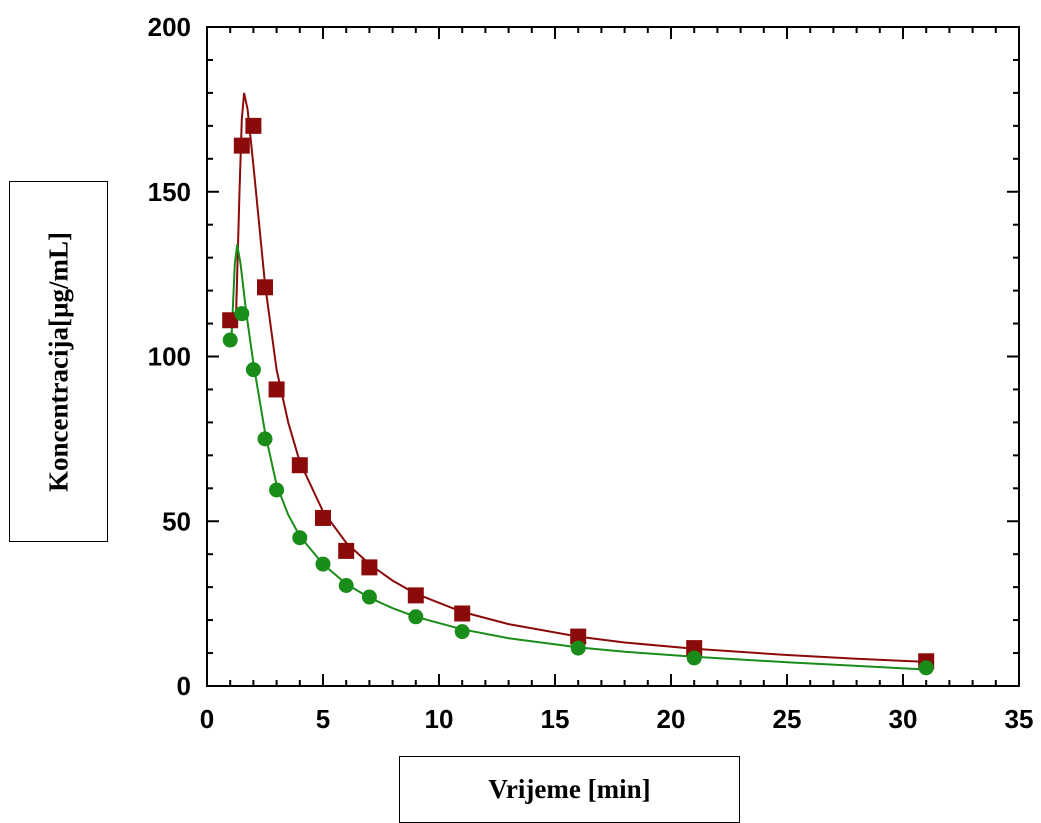 This screenshot has width=1041, height=823. Describe the element at coordinates (439, 719) in the screenshot. I see `x-tick-label: 10` at that location.